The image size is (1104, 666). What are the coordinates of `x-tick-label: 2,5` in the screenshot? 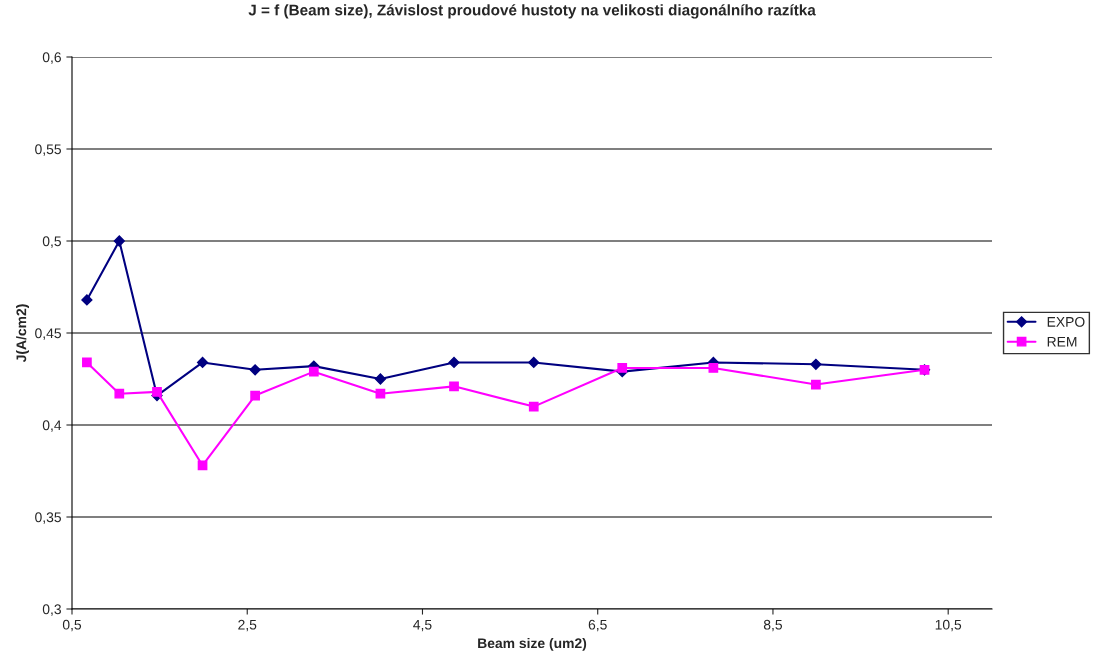 It's located at (247, 625).